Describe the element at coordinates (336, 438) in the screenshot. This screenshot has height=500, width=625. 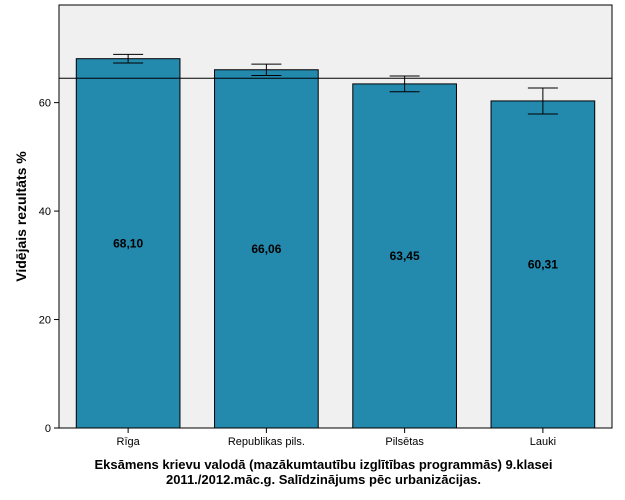
I see `x-axis: Rīga Republikas pils. Pilsētas Lauki` at that location.